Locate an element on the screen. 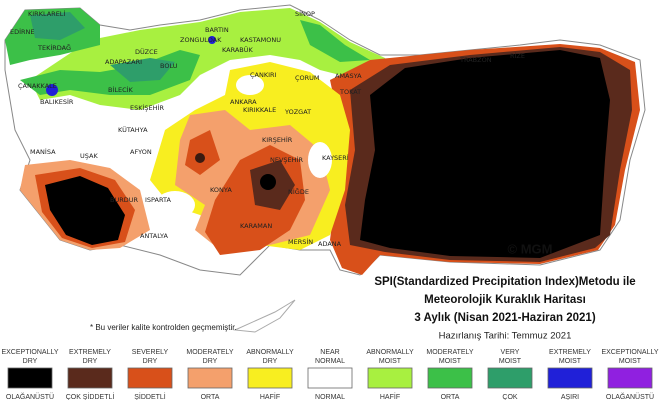  city-label: NİĞDE is located at coordinates (298, 191).